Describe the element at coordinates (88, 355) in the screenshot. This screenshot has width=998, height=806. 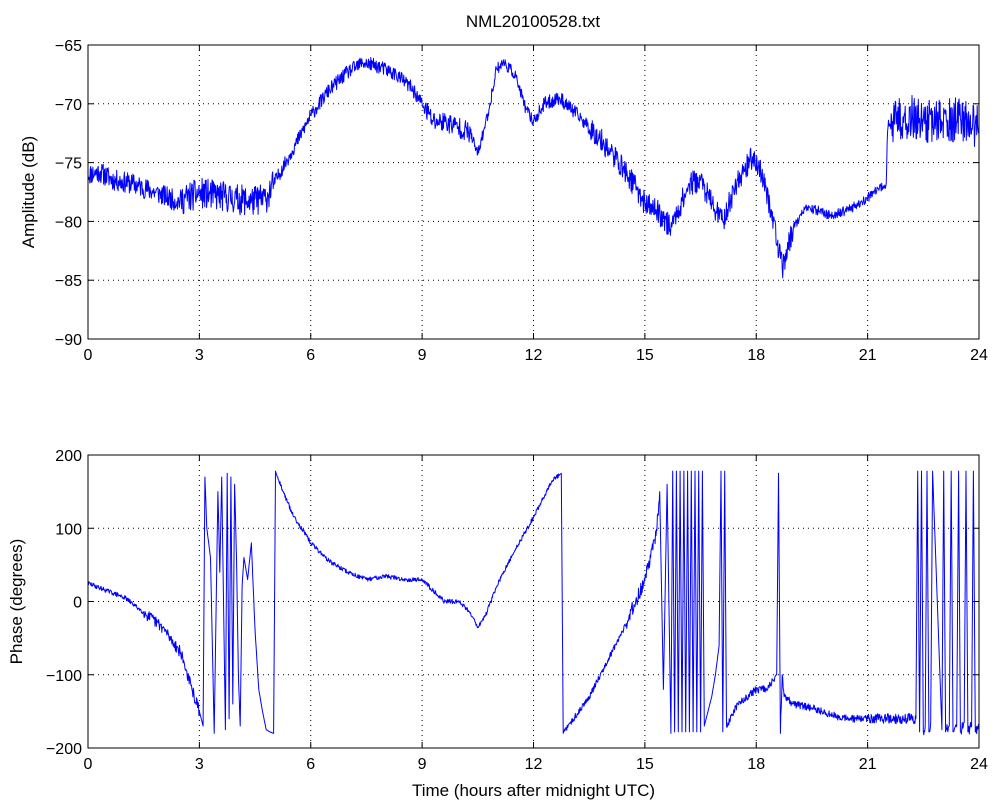
I see `amplitude-x-tick-label: 0` at that location.